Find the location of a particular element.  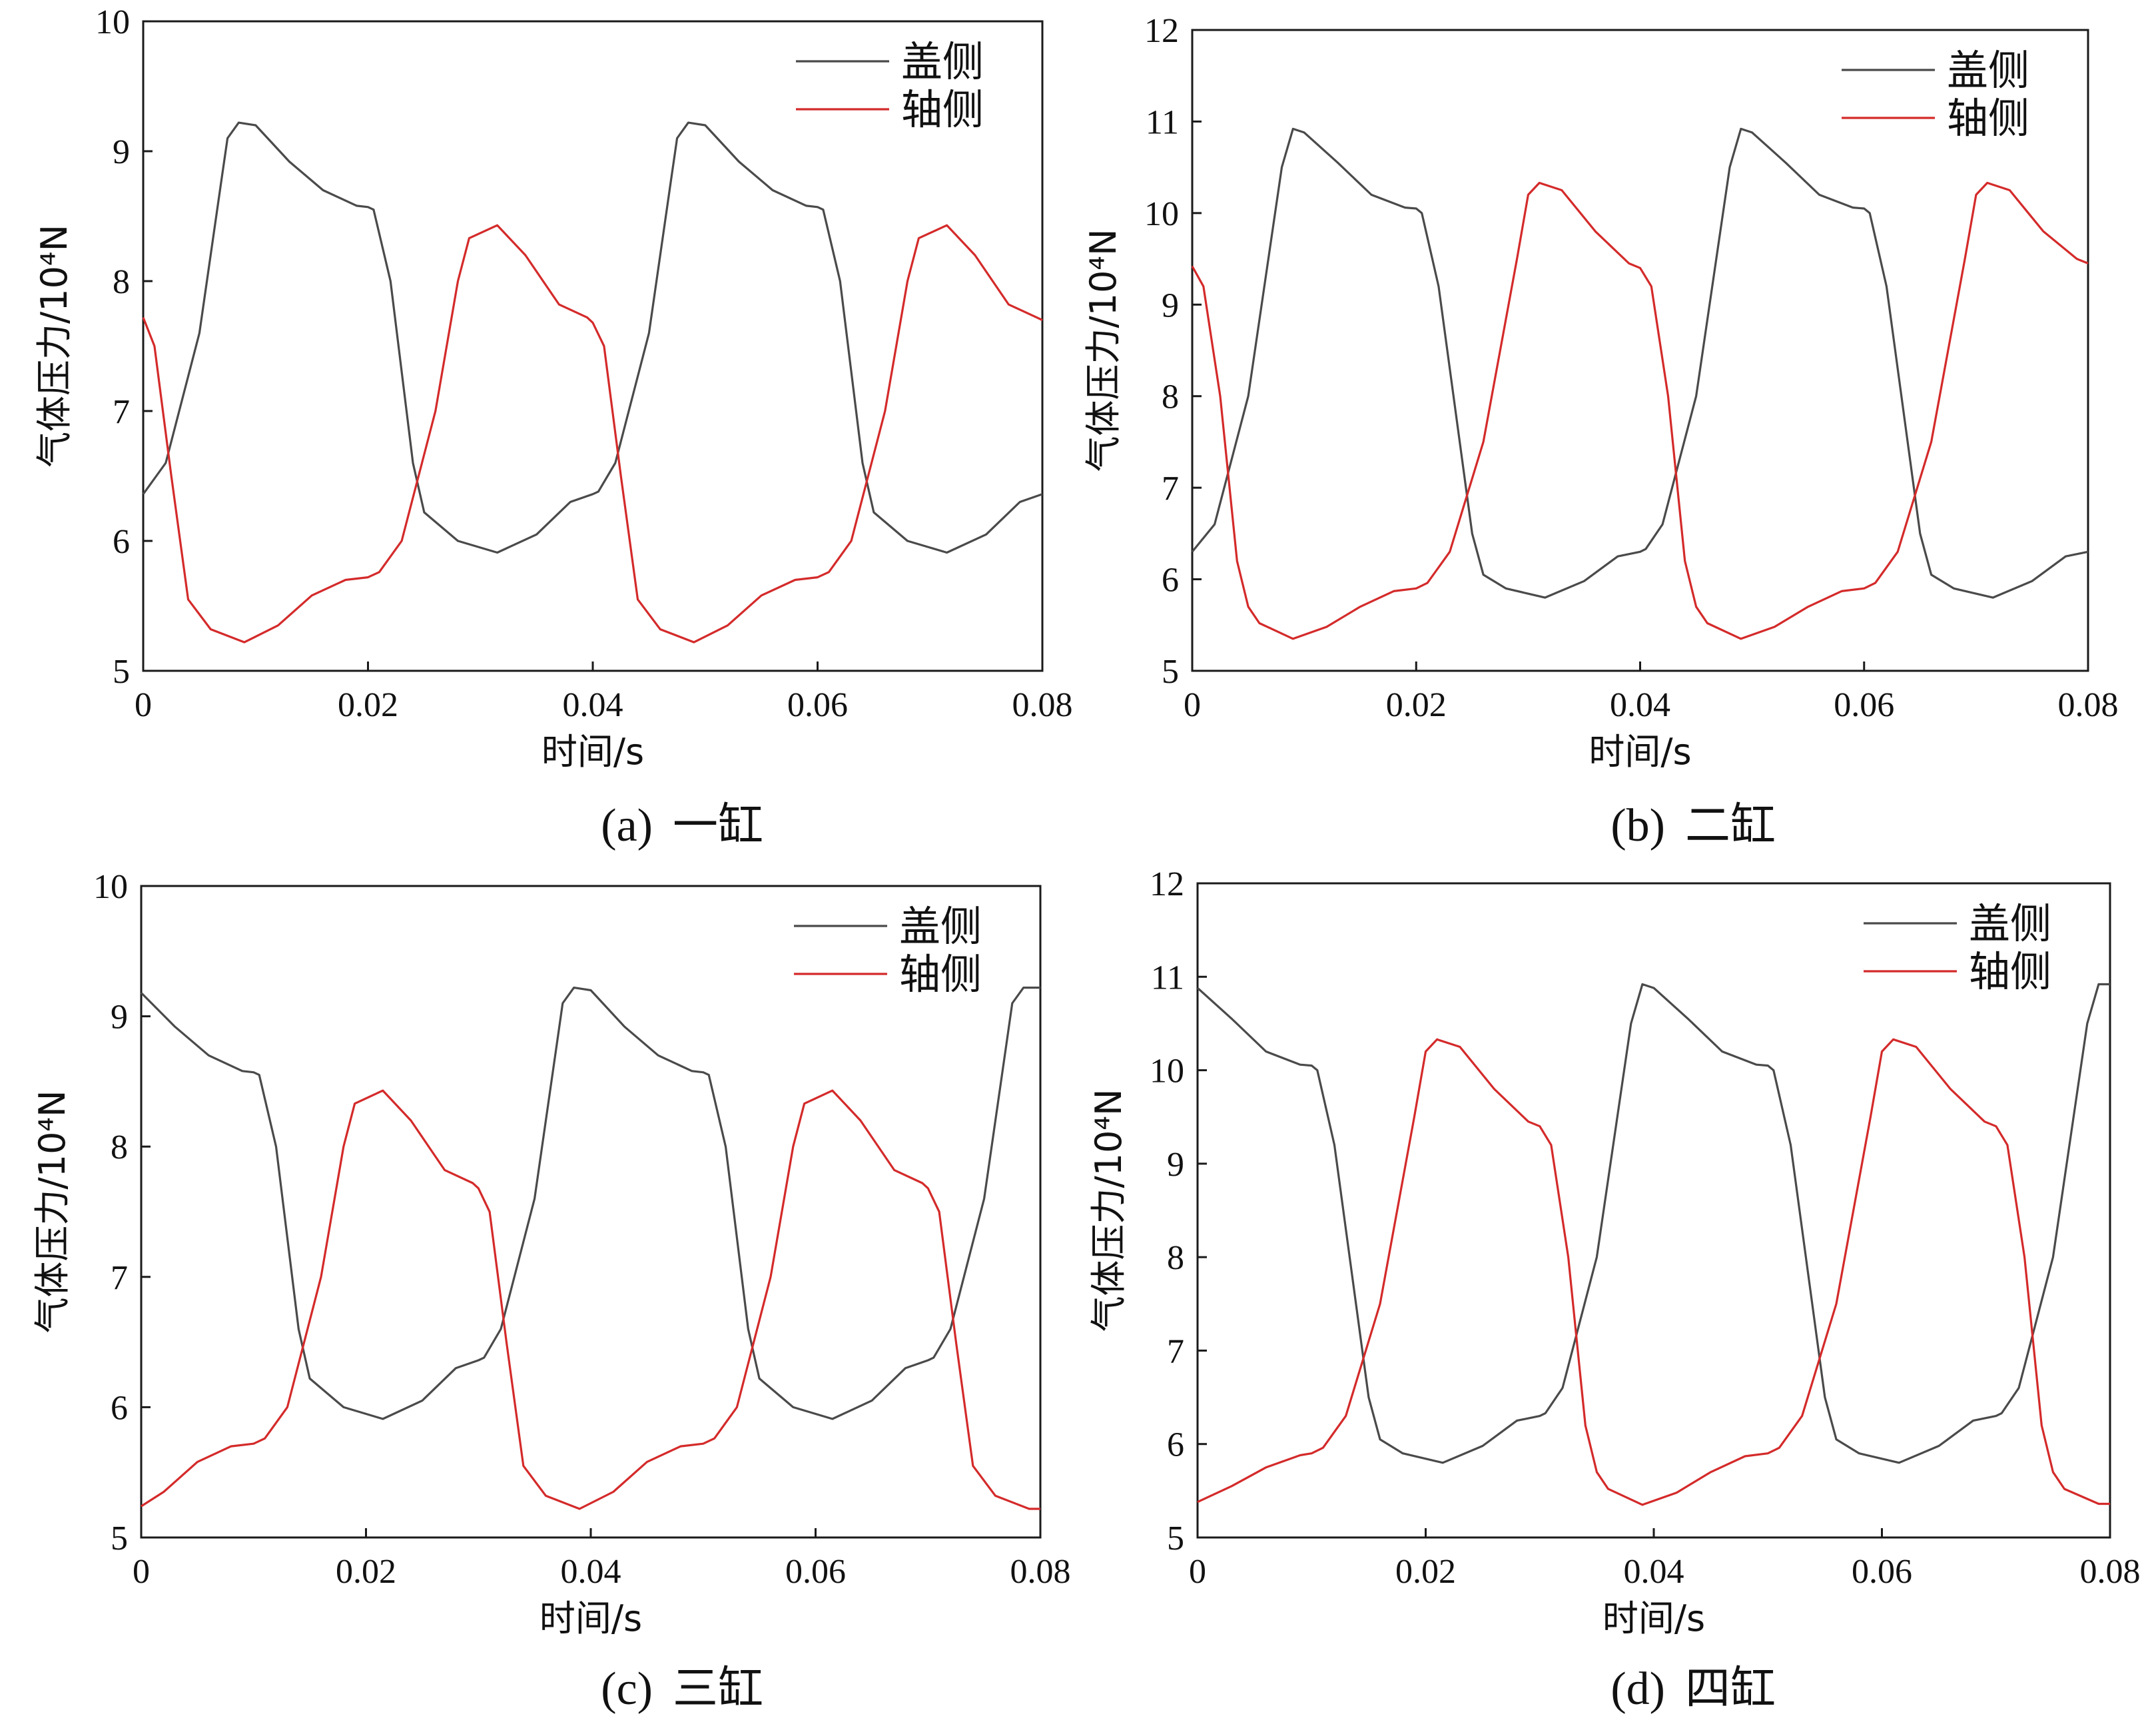

caption-label: (b) is located at coordinates (1637, 825).